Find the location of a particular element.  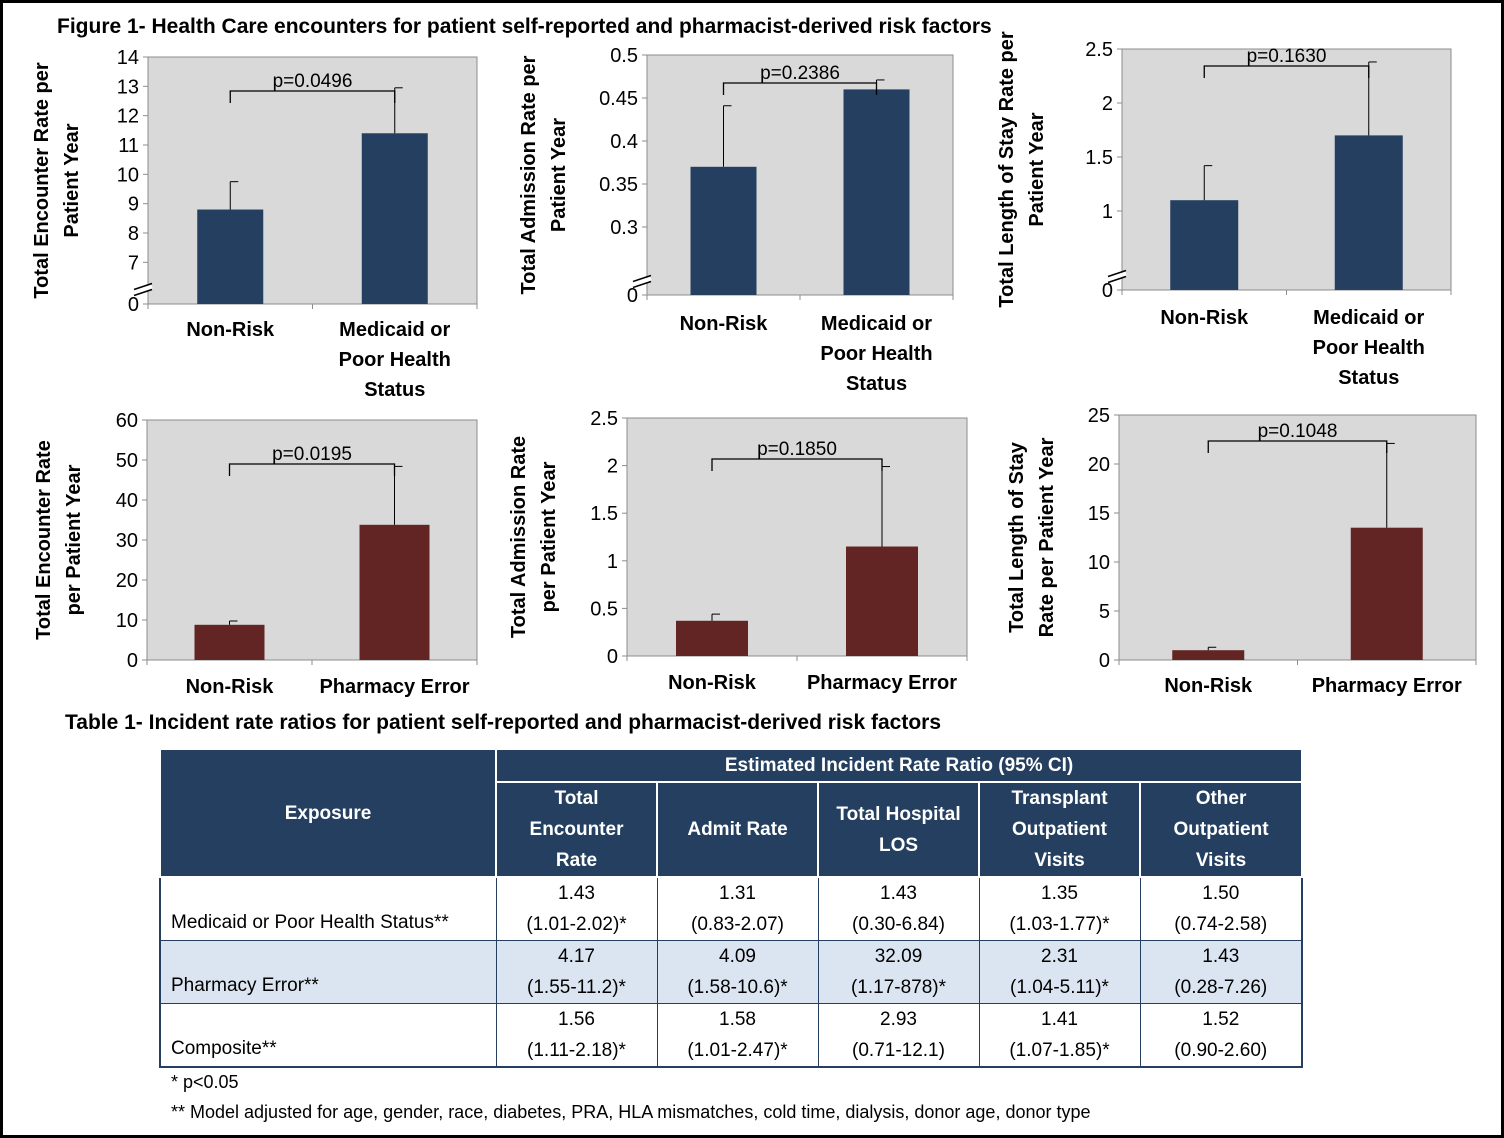

irr-estimate: 4.17 is located at coordinates (576, 956).